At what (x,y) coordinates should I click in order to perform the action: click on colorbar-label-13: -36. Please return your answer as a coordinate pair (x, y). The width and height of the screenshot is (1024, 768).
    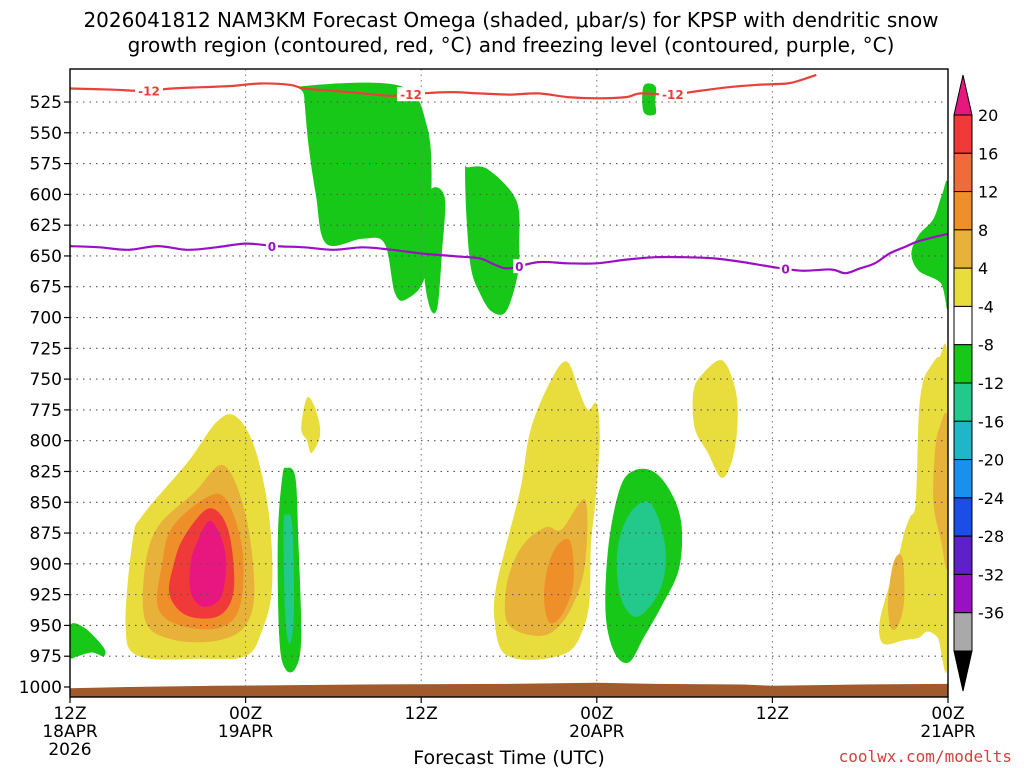
    Looking at the image, I should click on (991, 613).